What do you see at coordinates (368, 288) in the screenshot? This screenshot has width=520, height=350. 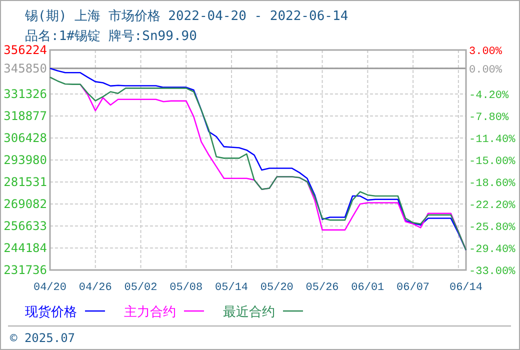 I see `x-tick-label: 06/01` at bounding box center [368, 288].